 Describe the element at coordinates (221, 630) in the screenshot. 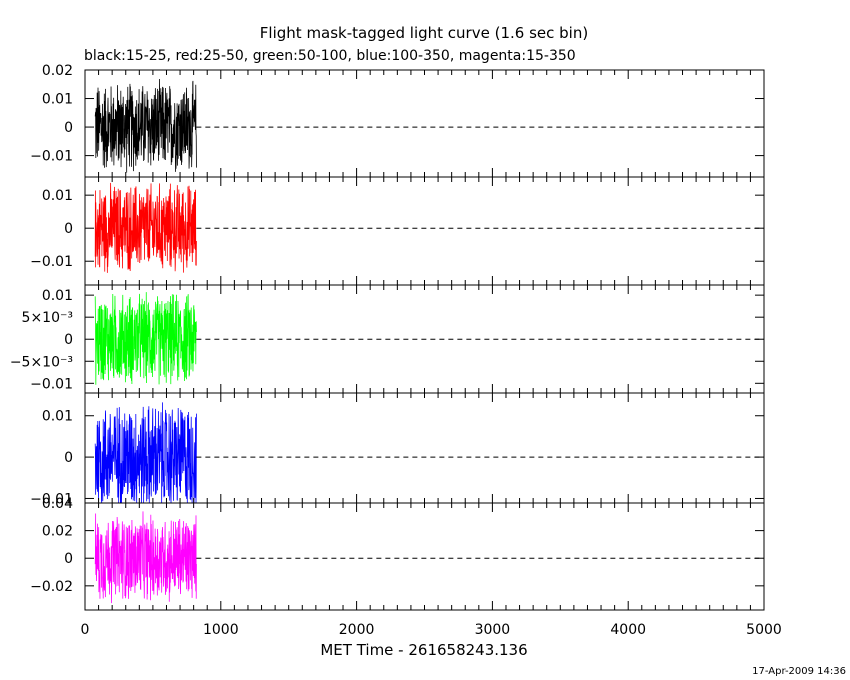

I see `x-tick-label: 1000` at that location.